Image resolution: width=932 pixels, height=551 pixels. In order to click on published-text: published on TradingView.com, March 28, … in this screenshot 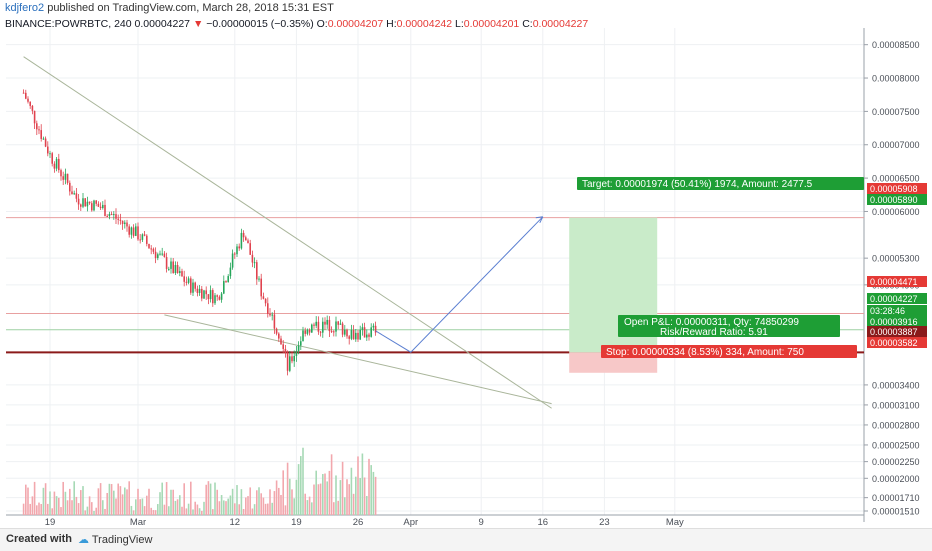, I will do `click(189, 8)`.